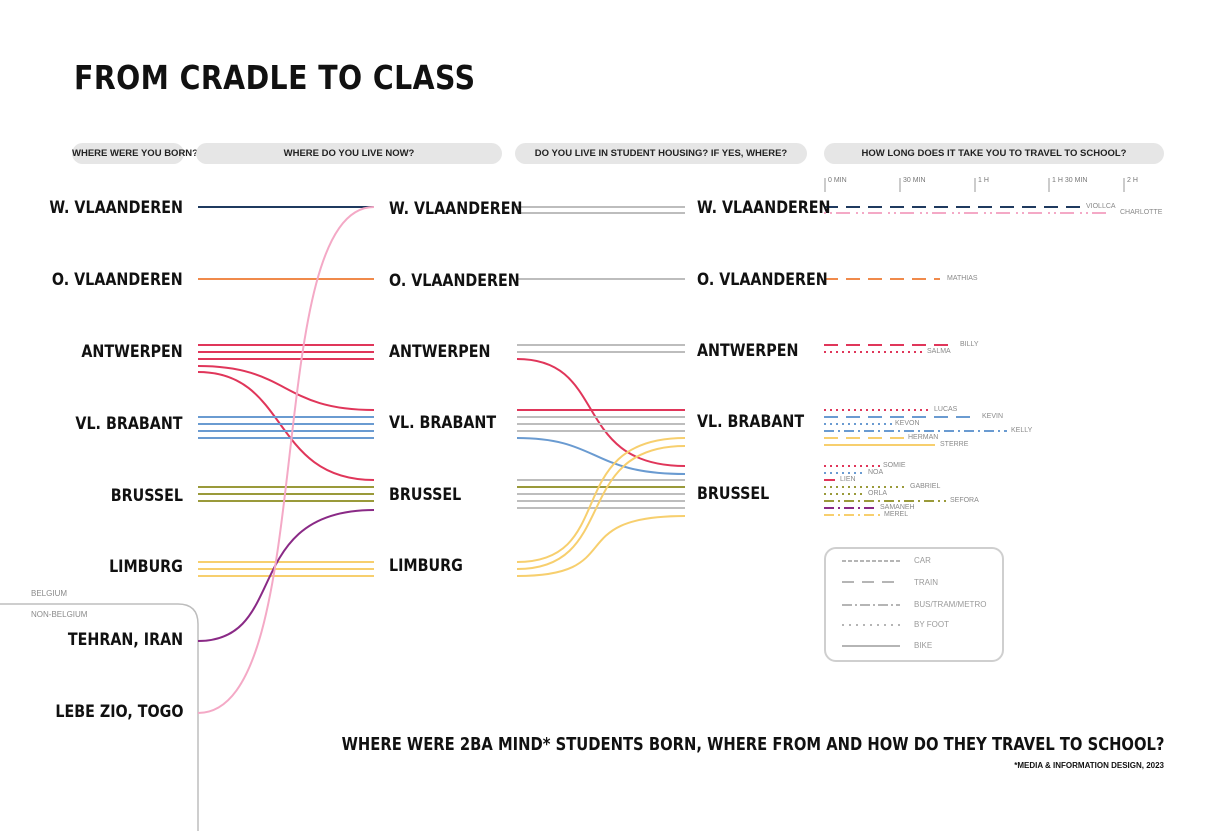 Image resolution: width=1224 pixels, height=831 pixels. I want to click on housing-label: W. VLAANDEREN, so click(764, 208).